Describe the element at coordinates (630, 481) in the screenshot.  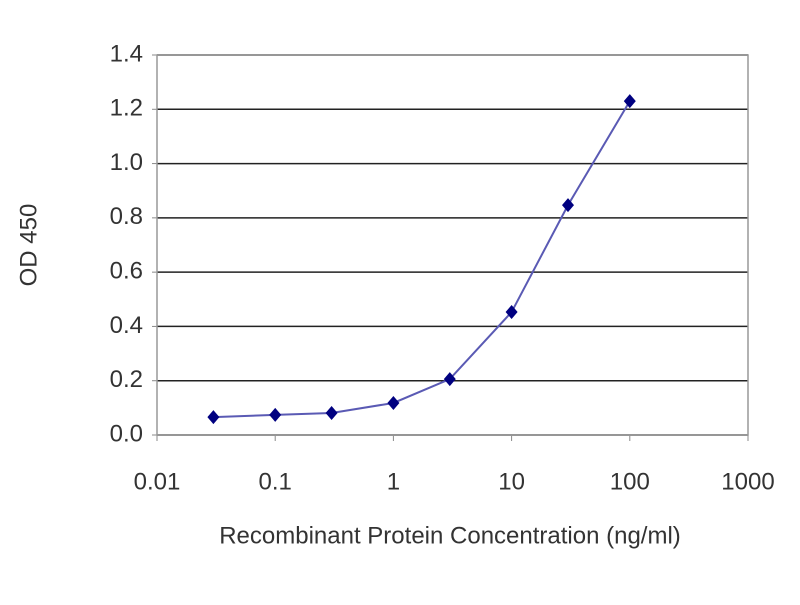
I see `x-tick-label: 100` at that location.